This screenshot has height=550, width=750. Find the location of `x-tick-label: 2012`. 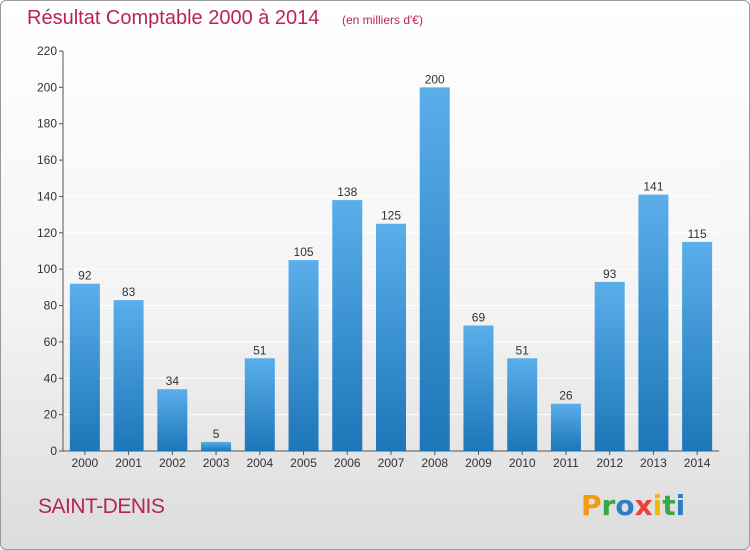

x-tick-label: 2012 is located at coordinates (609, 463).